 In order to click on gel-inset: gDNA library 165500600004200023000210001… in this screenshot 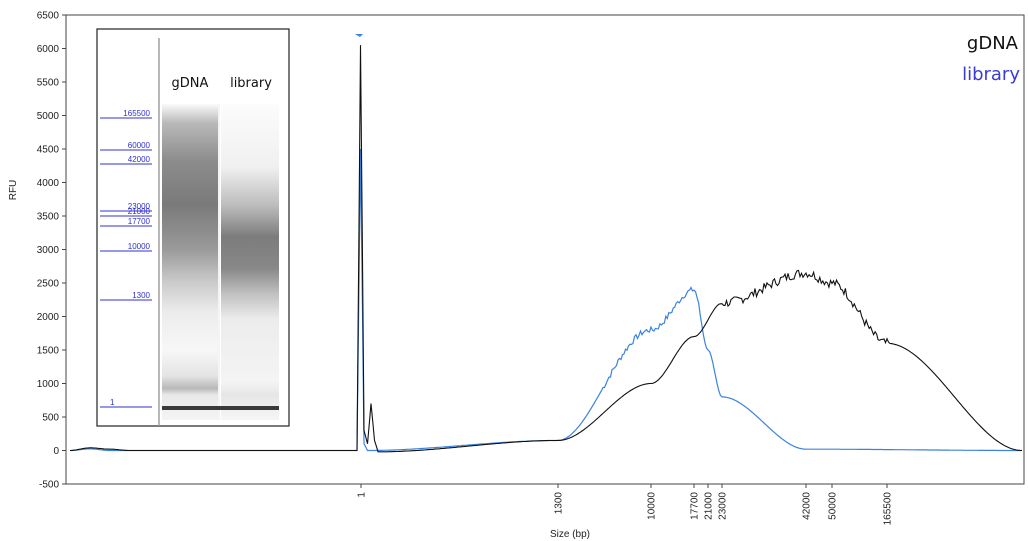, I will do `click(193, 227)`.